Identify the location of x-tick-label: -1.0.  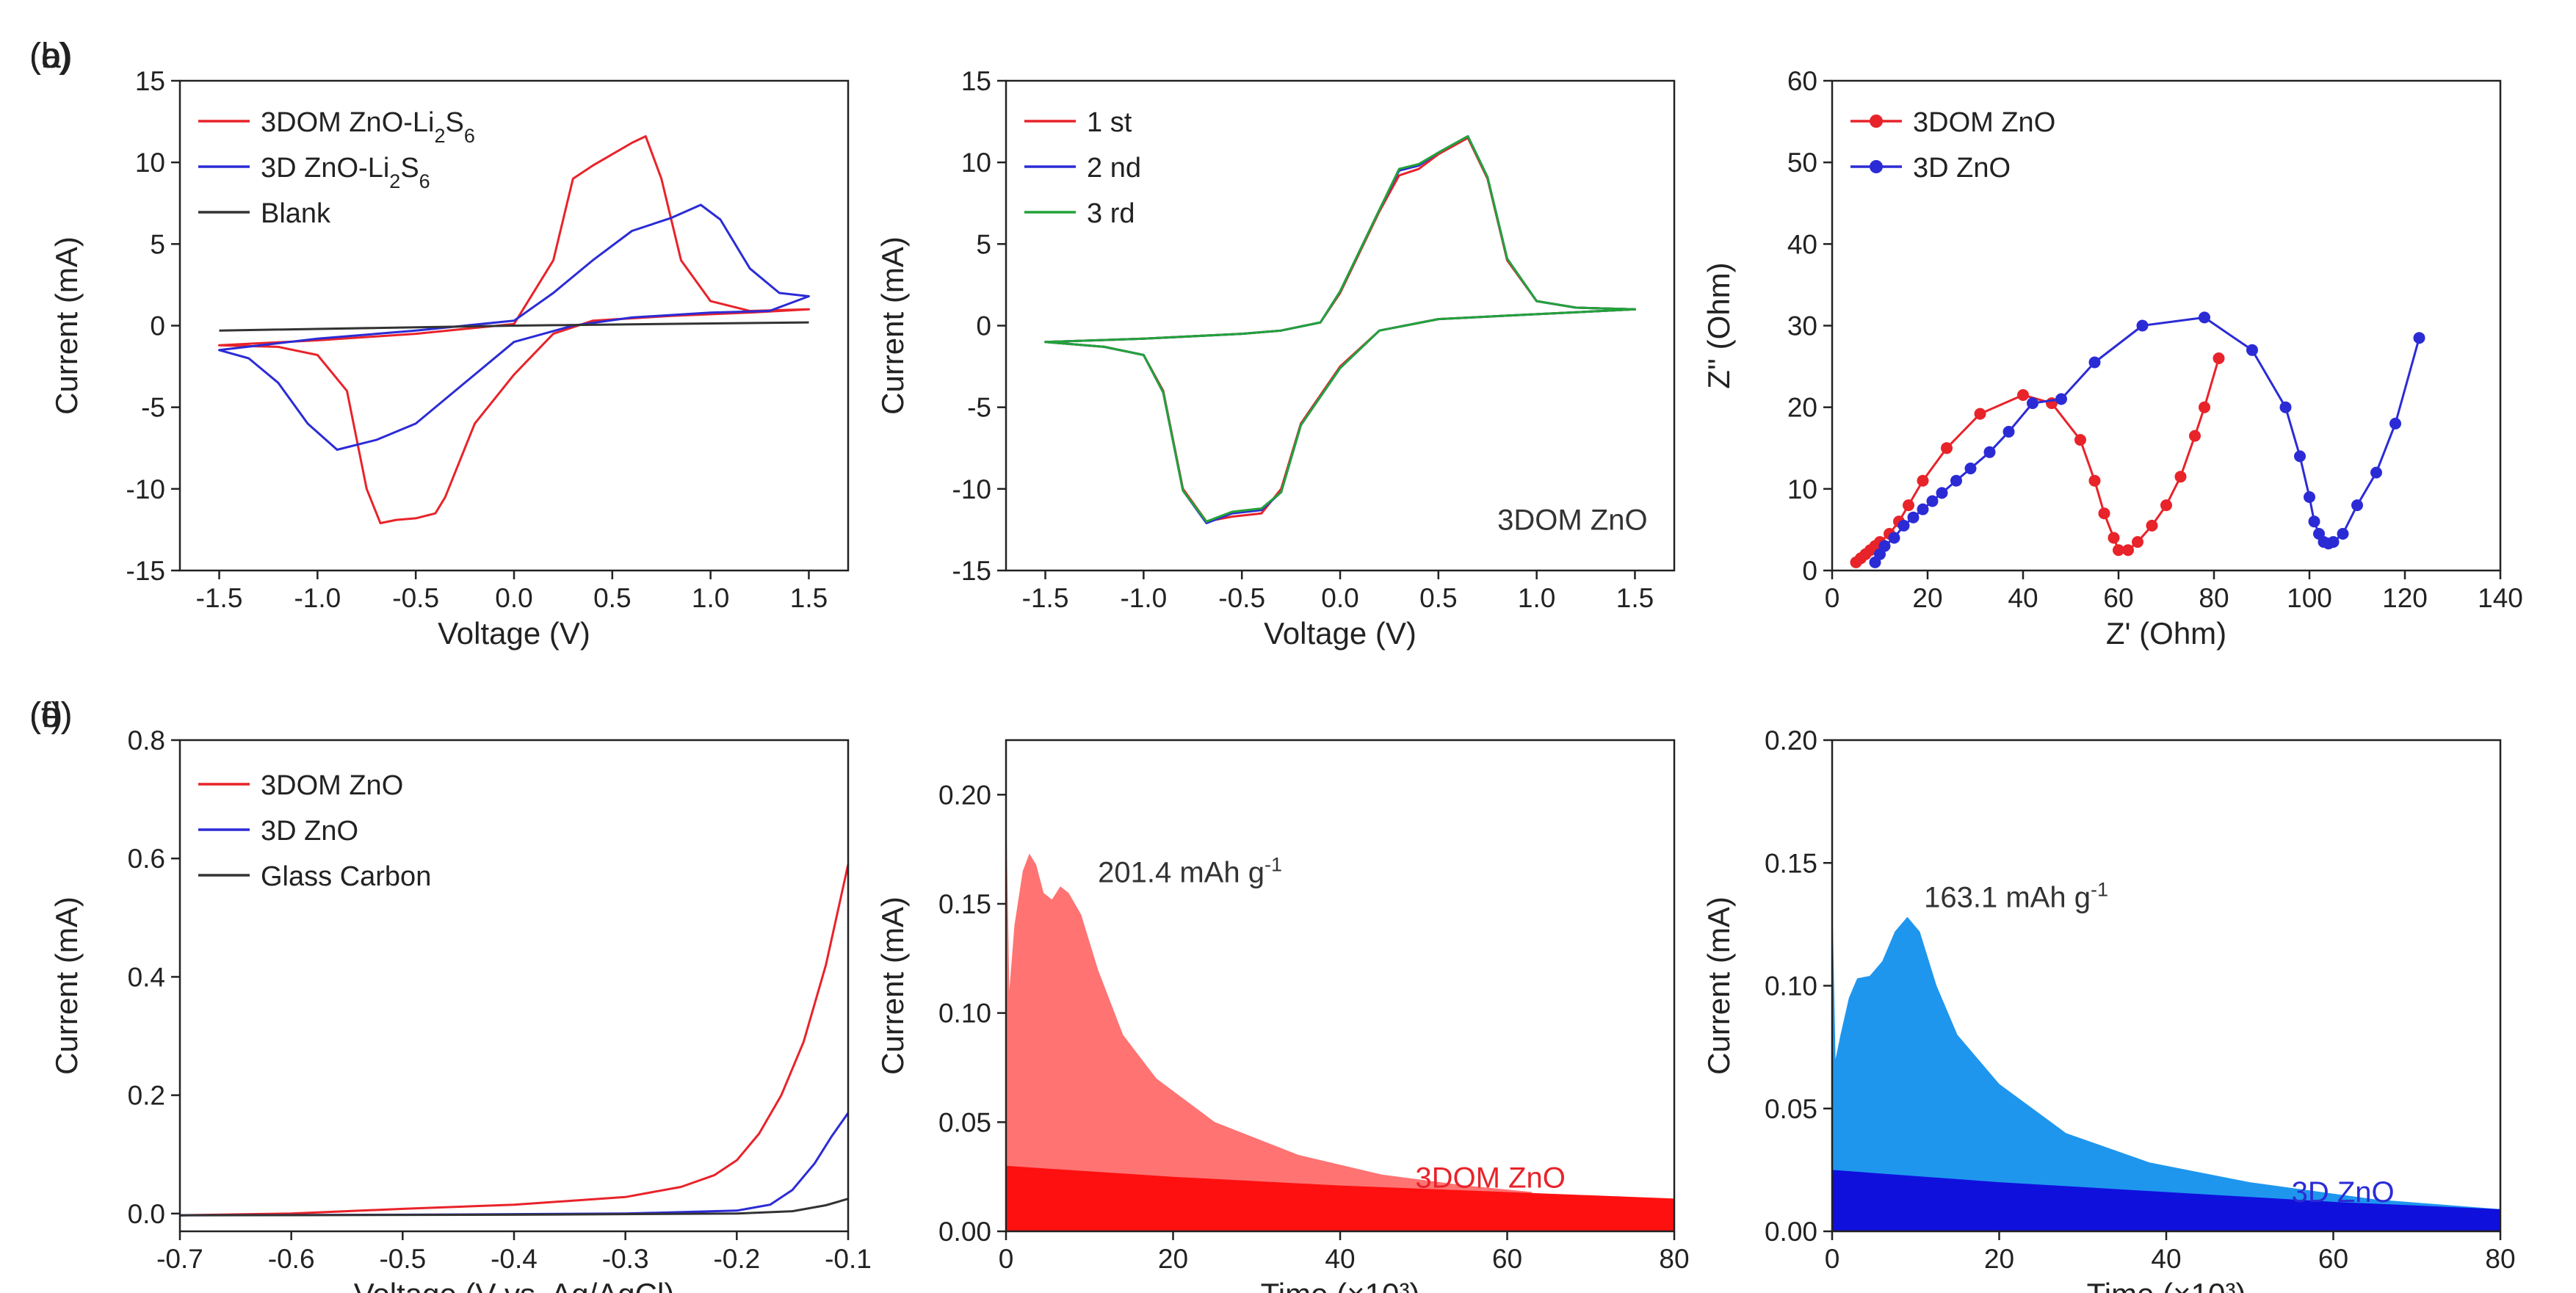
(1143, 598).